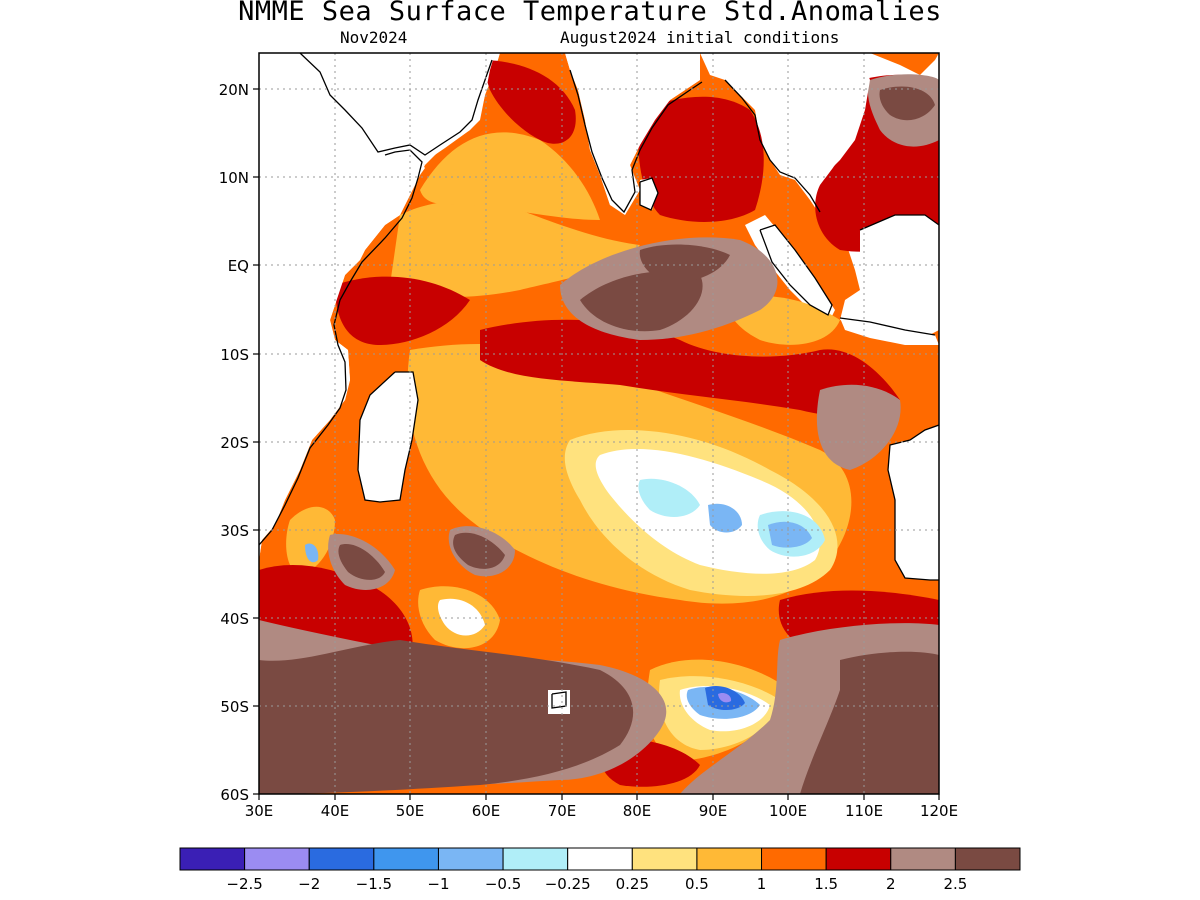  I want to click on africa-coast, so click(341, 347).